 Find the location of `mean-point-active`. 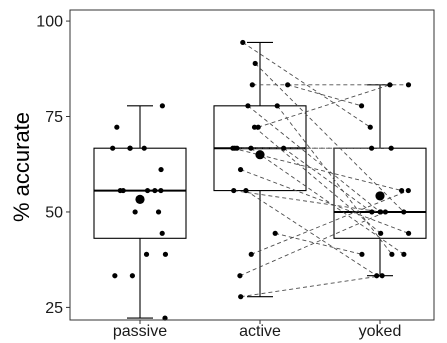

mean-point-active is located at coordinates (260, 155).